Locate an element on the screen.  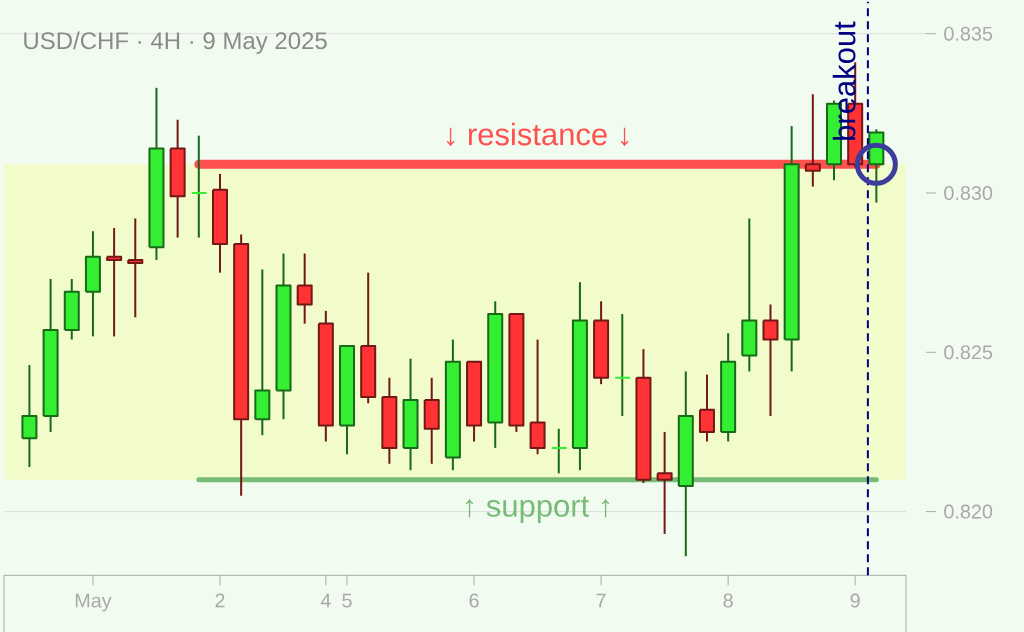
y-tick-label: 0.835 is located at coordinates (968, 33).